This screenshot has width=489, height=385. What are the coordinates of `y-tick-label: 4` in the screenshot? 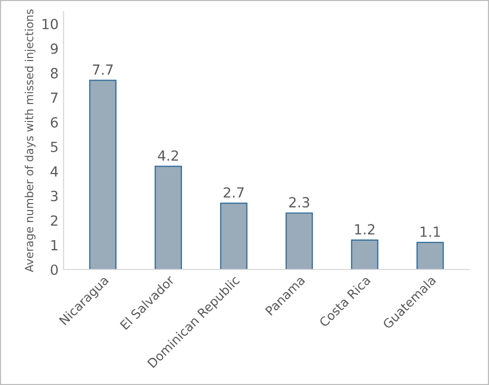 It's located at (54, 171).